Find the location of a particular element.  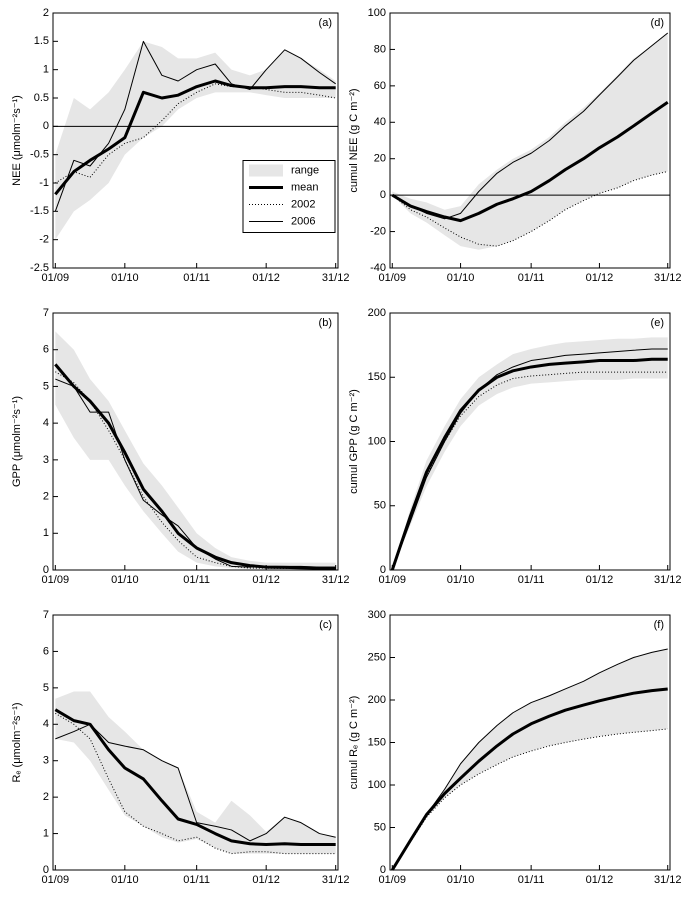

y-tick-label: -1.5 is located at coordinates (39, 211).